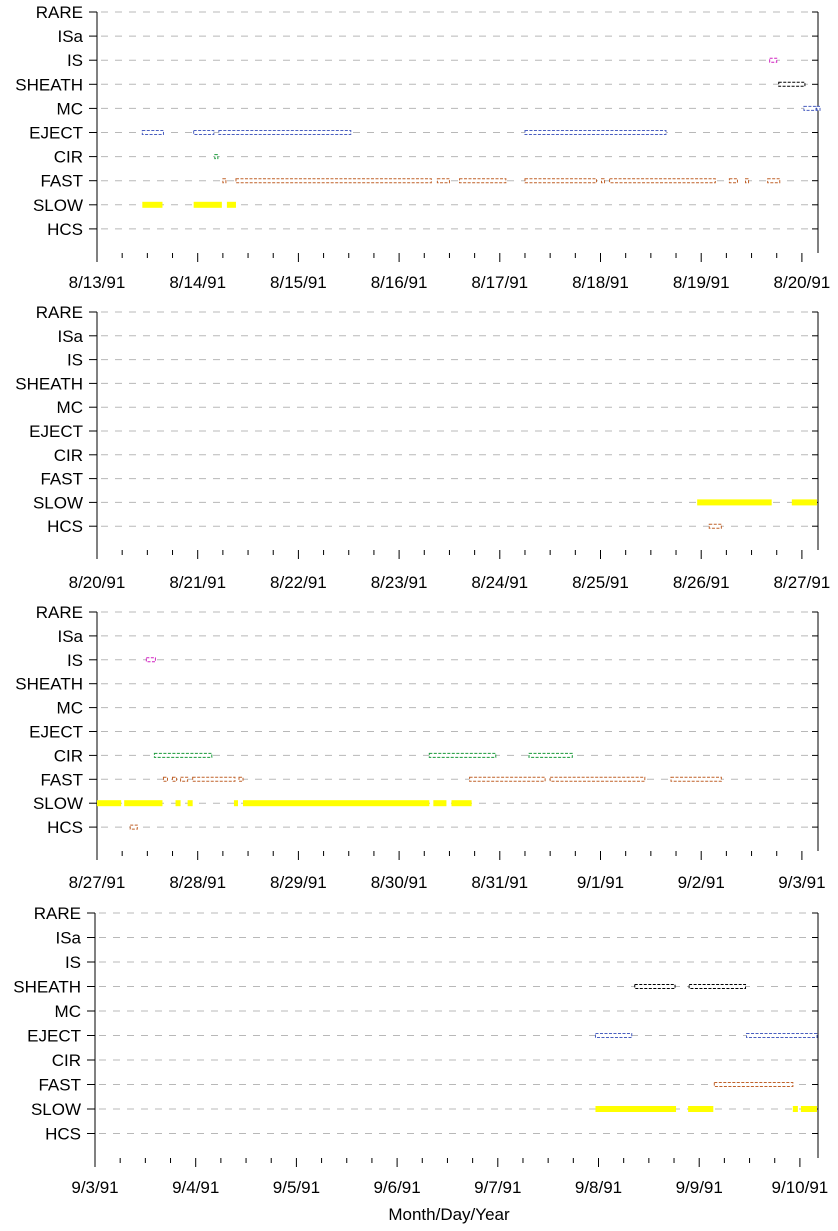  Describe the element at coordinates (499, 282) in the screenshot. I see `x-tick-label: 8/17/91` at that location.